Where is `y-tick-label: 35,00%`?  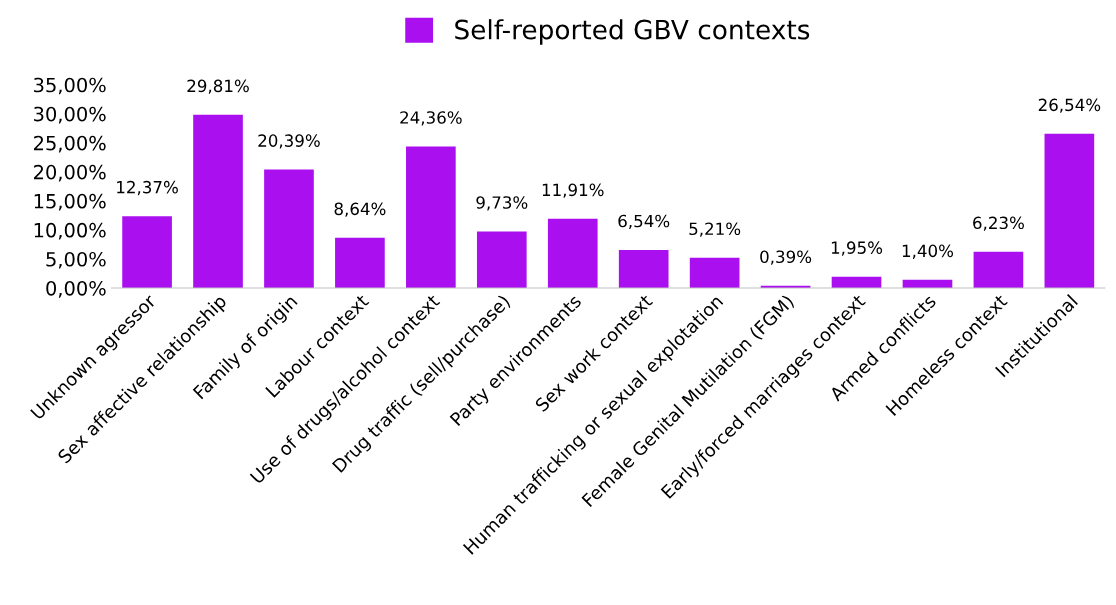
y-tick-label: 35,00% is located at coordinates (70, 86).